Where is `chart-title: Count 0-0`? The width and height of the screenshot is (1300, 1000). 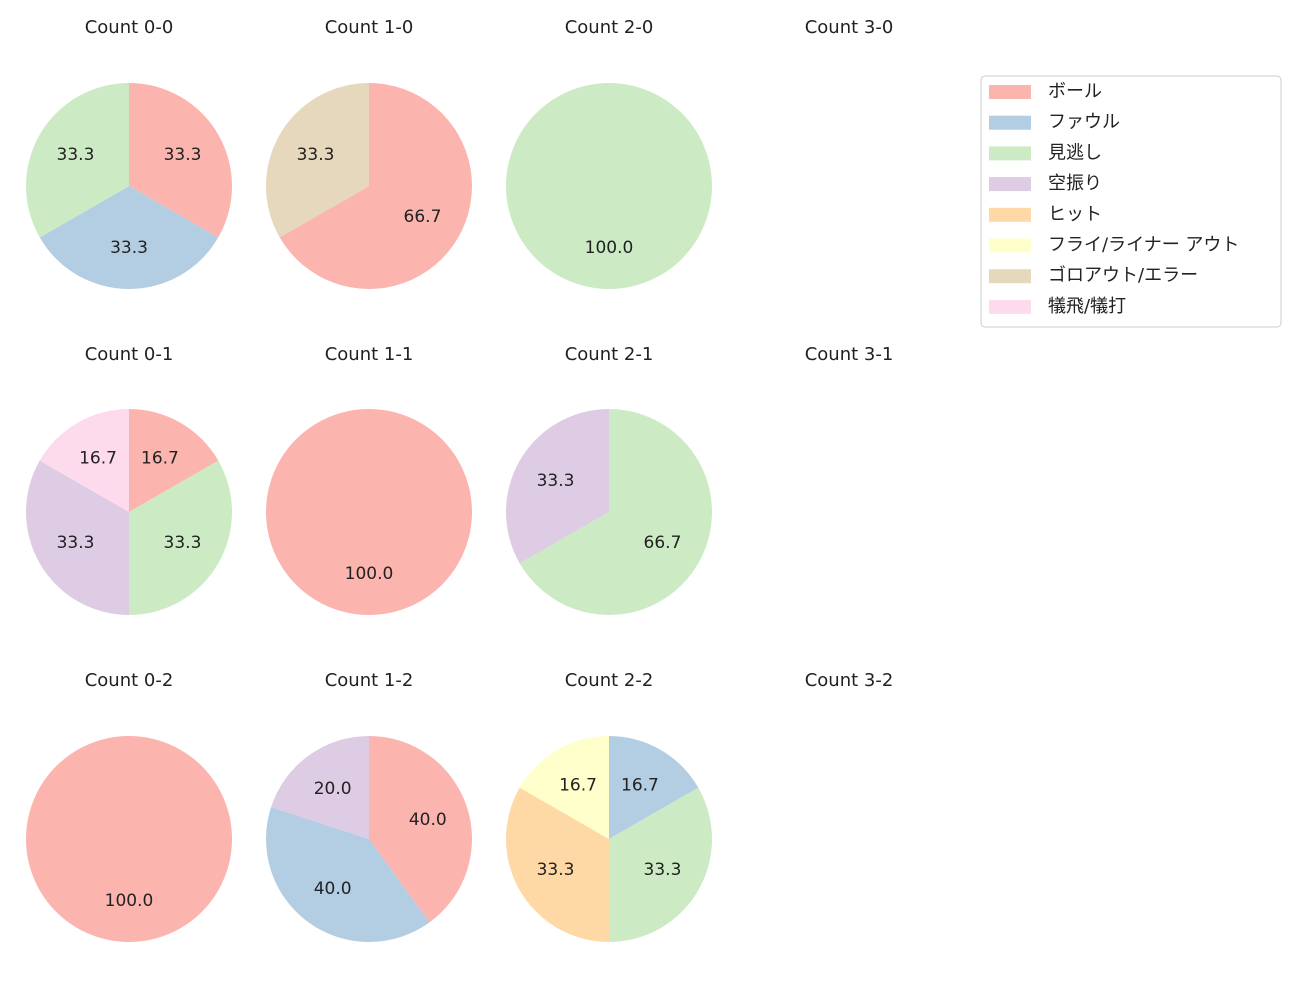 chart-title: Count 0-0 is located at coordinates (129, 27).